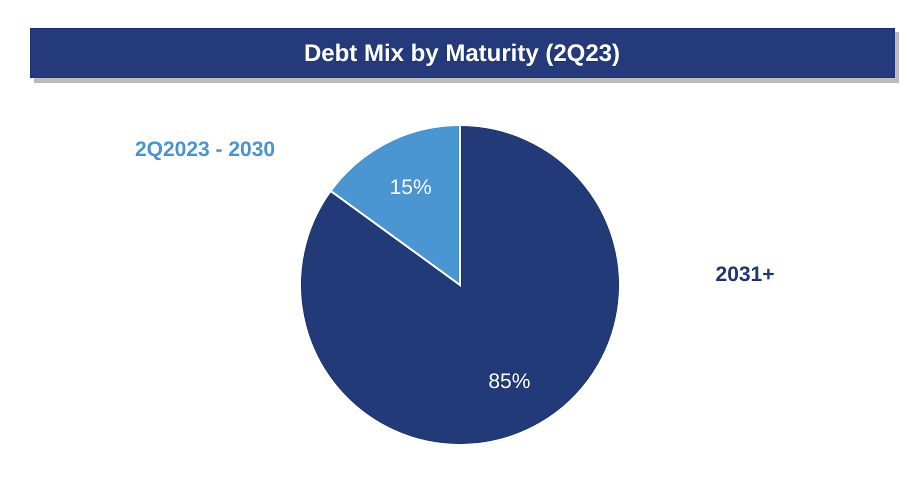  Describe the element at coordinates (509, 381) in the screenshot. I see `data-label: 85%` at that location.